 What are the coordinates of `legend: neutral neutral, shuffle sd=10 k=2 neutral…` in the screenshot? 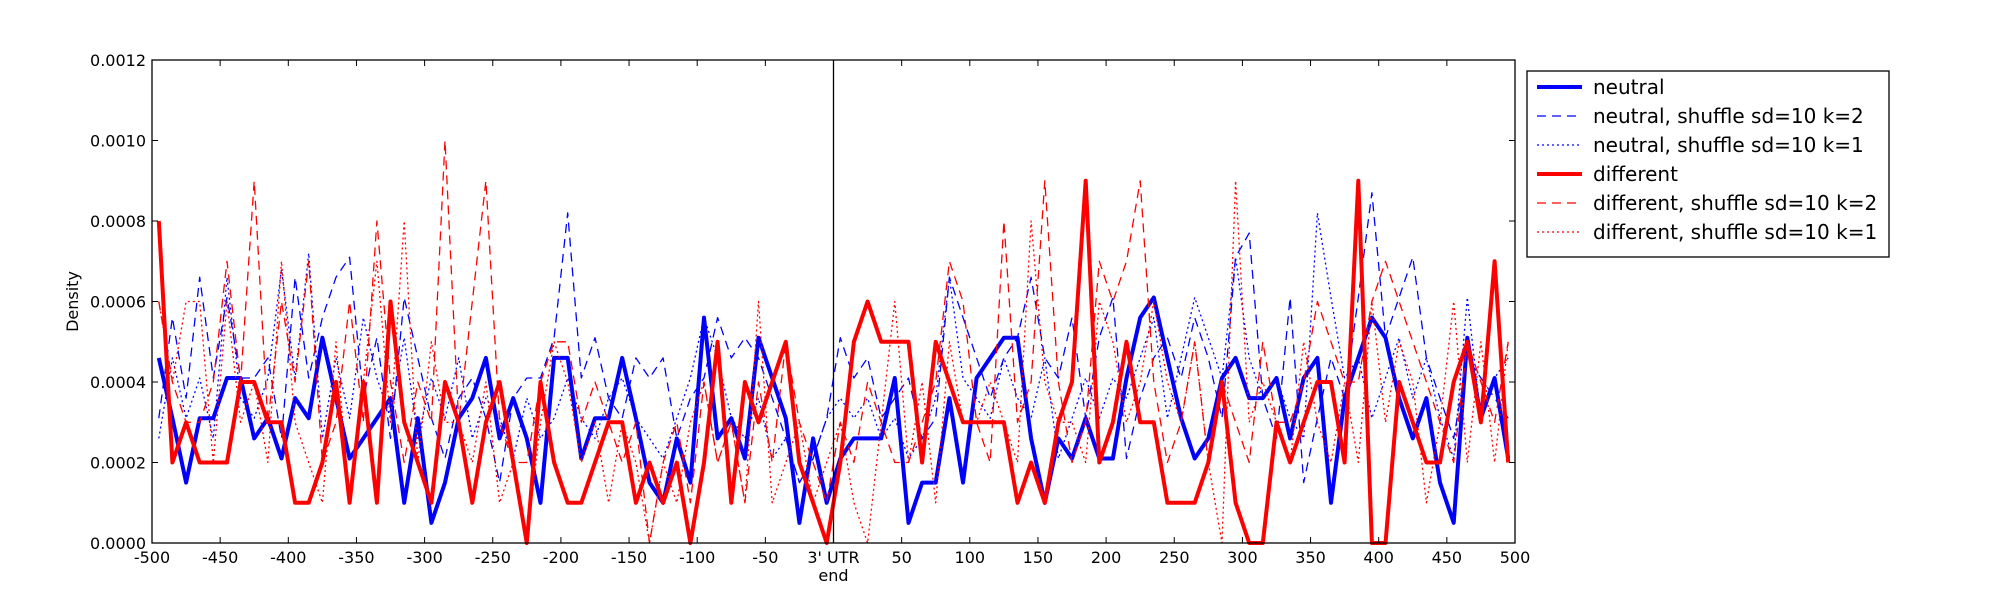 It's located at (1708, 164).